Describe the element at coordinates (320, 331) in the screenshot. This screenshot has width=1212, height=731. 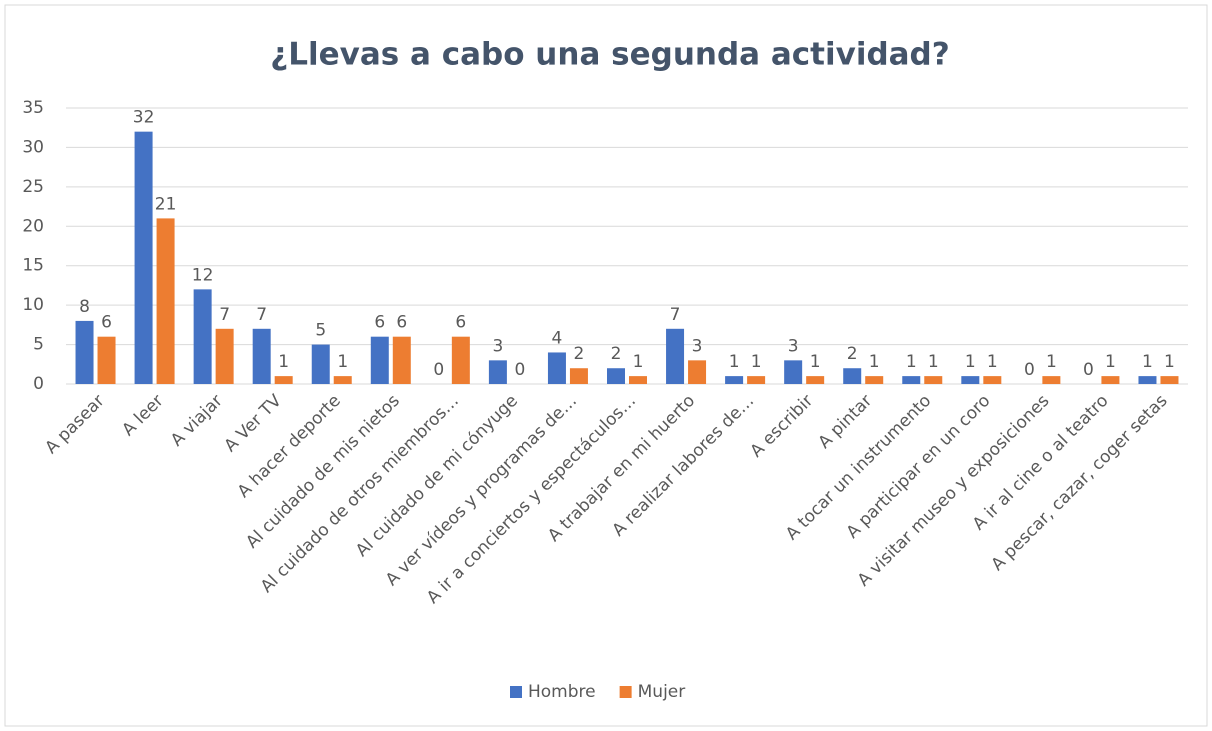
I see `value-label: 5` at that location.